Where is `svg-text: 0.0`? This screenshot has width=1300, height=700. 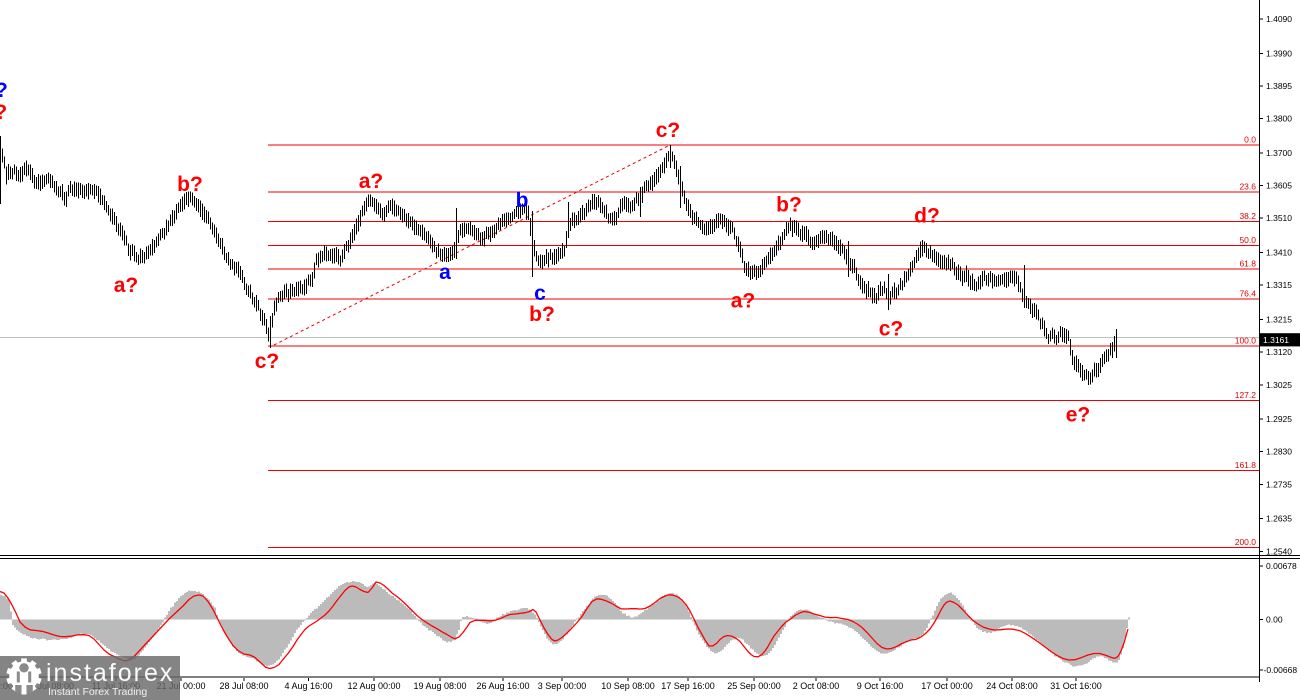
svg-text: 0.0 is located at coordinates (1250, 140).